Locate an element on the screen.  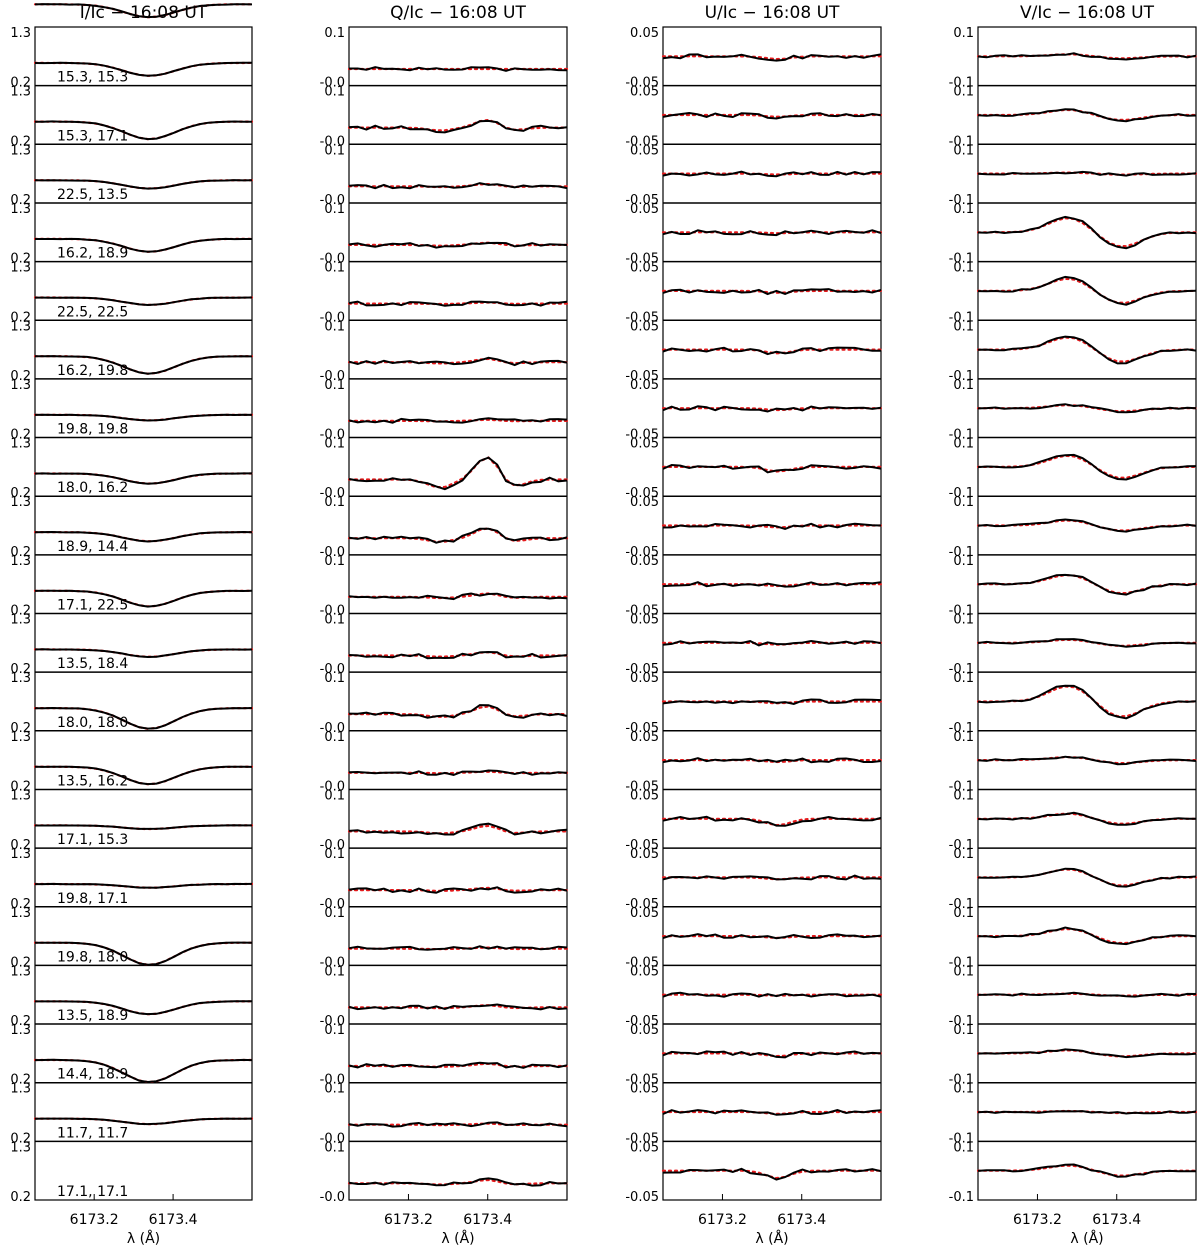
panel: 1.30.2 19.8, 19.8 is located at coordinates (132, 399).